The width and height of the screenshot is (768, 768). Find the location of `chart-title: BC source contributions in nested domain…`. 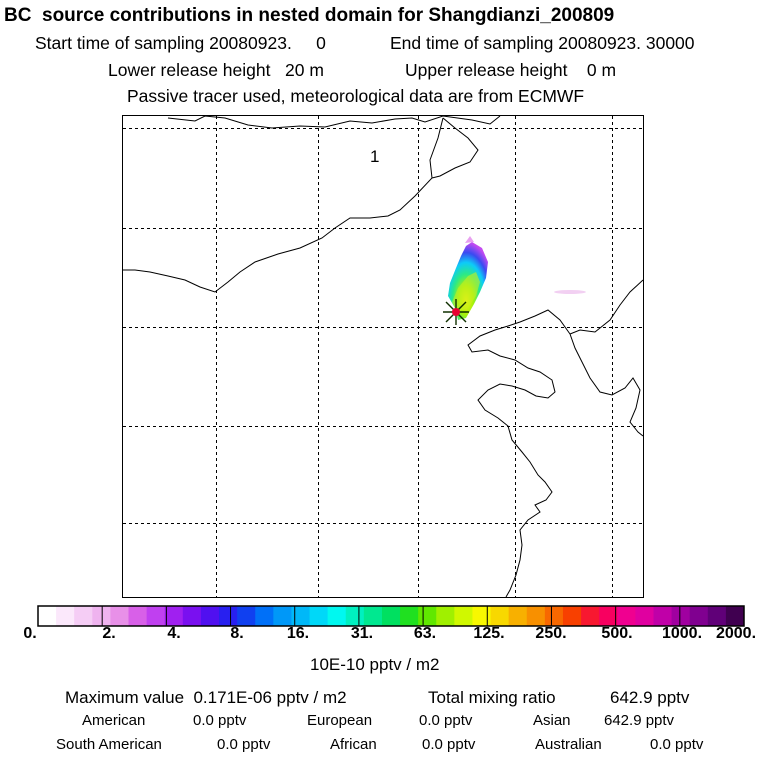

chart-title: BC source contributions in nested domain… is located at coordinates (309, 15).